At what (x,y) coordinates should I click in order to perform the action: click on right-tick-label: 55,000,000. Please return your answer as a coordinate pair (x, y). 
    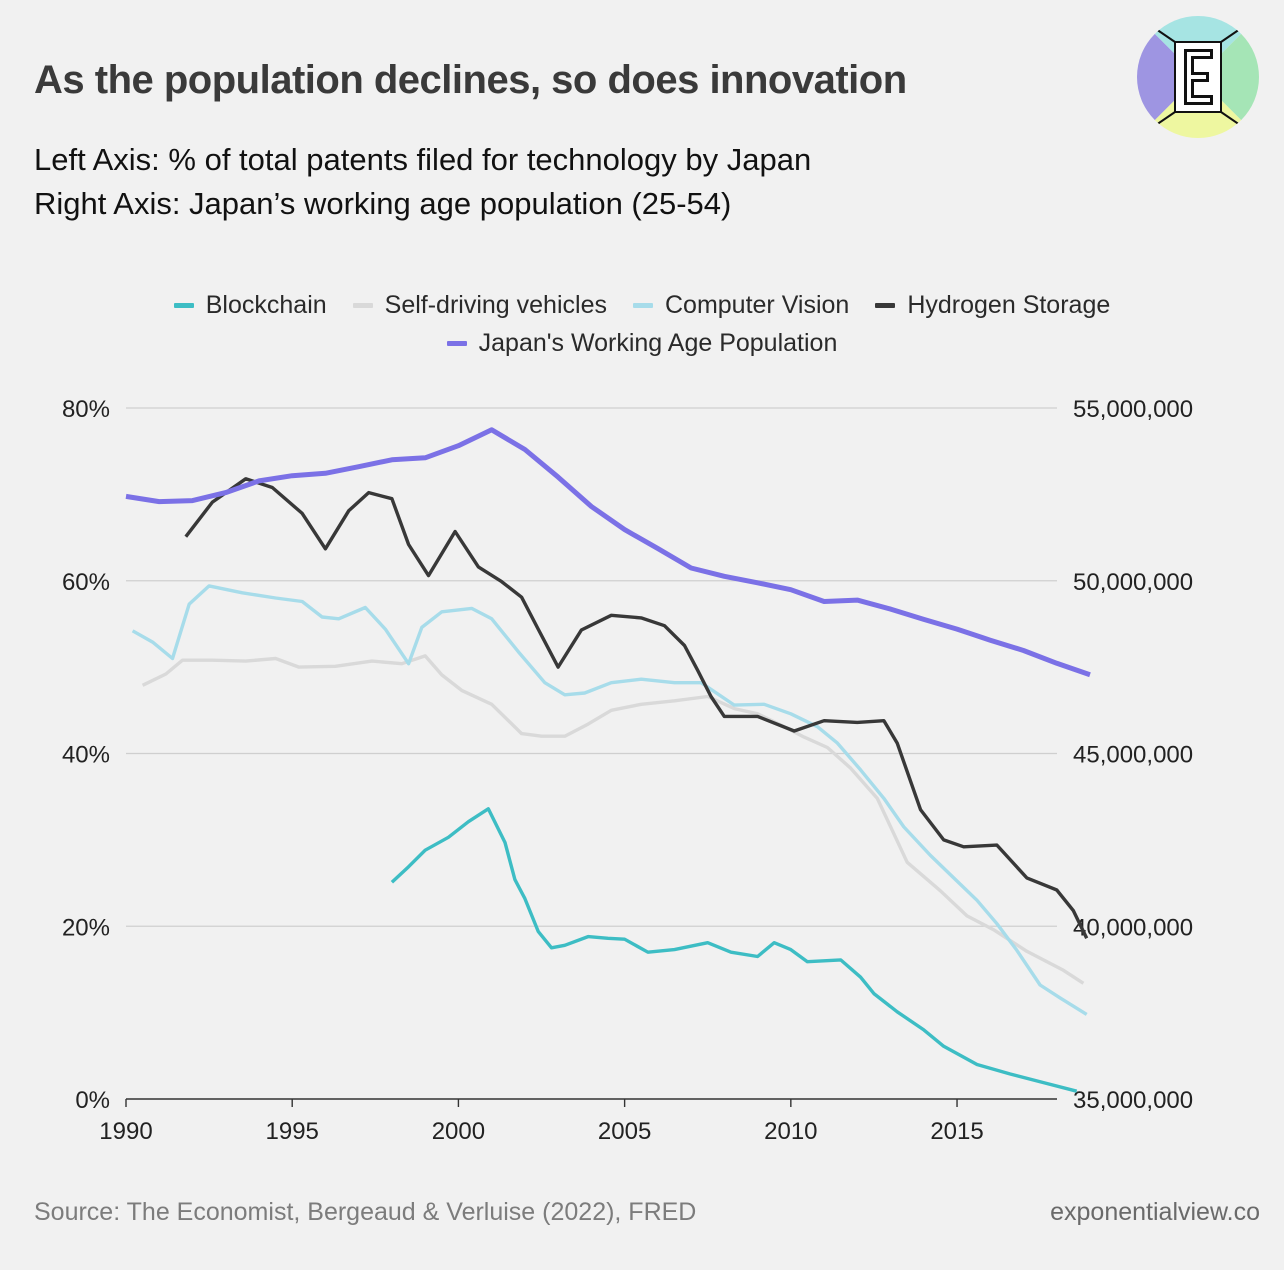
    Looking at the image, I should click on (1133, 409).